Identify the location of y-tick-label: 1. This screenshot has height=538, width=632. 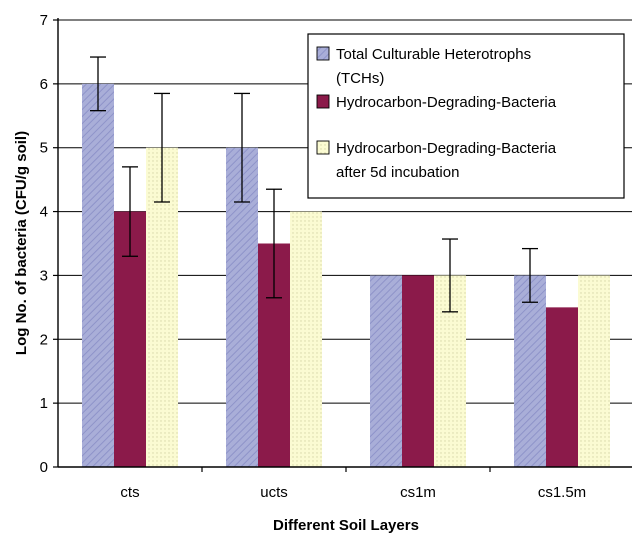
(44, 403).